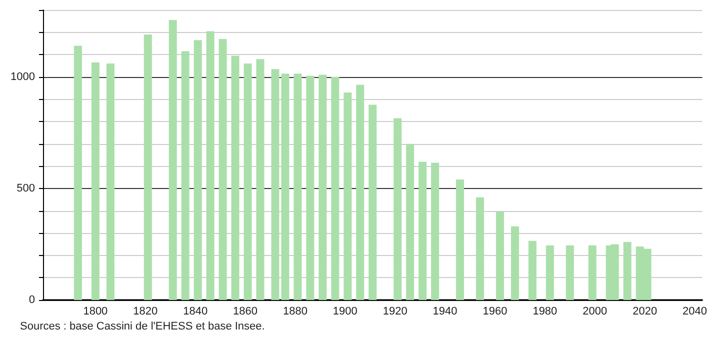  What do you see at coordinates (95, 312) in the screenshot?
I see `x-tick-label: 1800` at bounding box center [95, 312].